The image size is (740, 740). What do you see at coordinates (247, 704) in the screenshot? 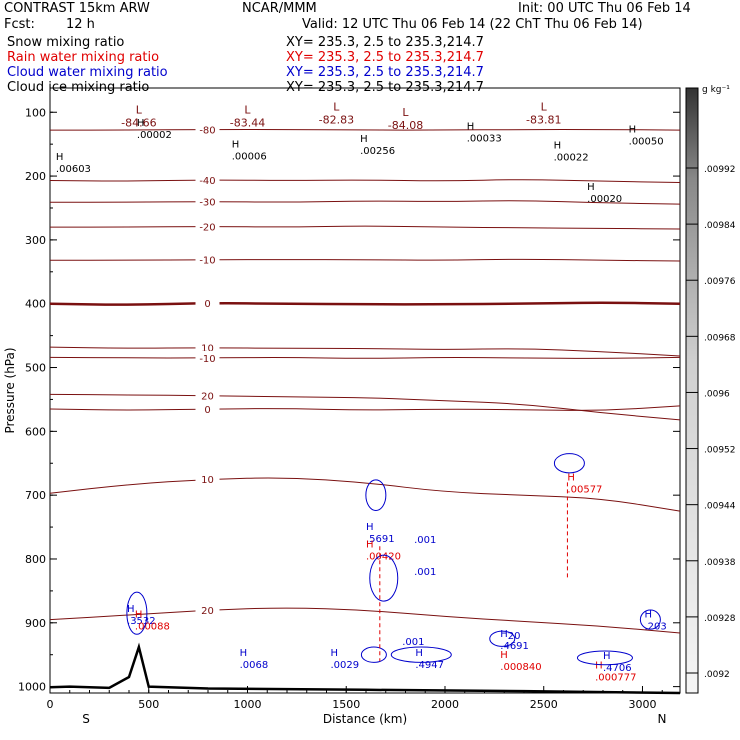
I see `x-tick-label: 1000` at bounding box center [247, 704].